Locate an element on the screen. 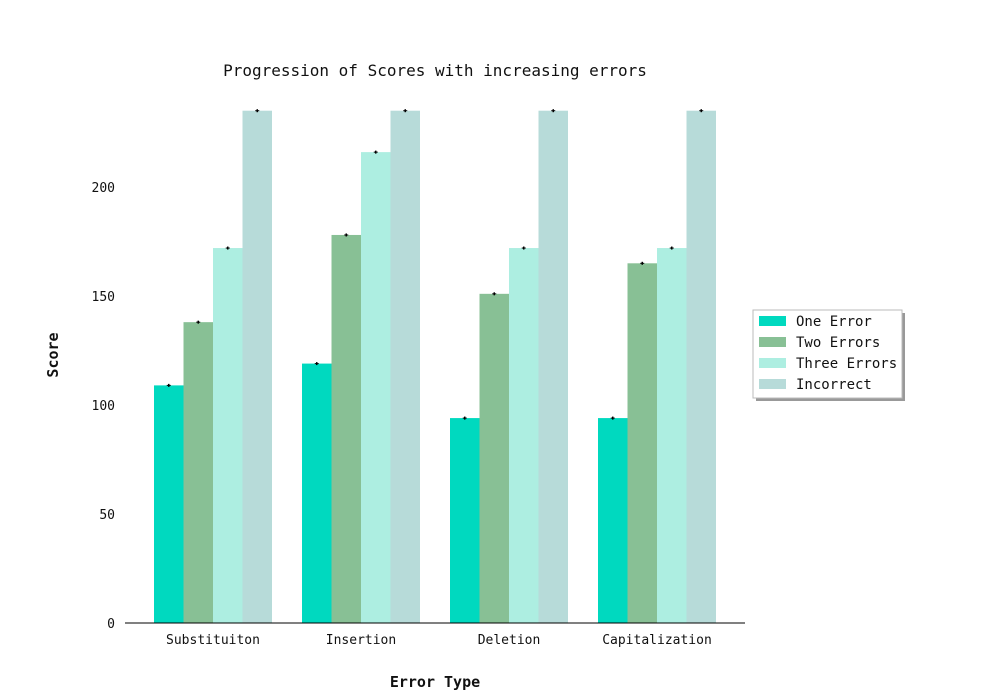  x-tick-label: Deletion is located at coordinates (509, 640).